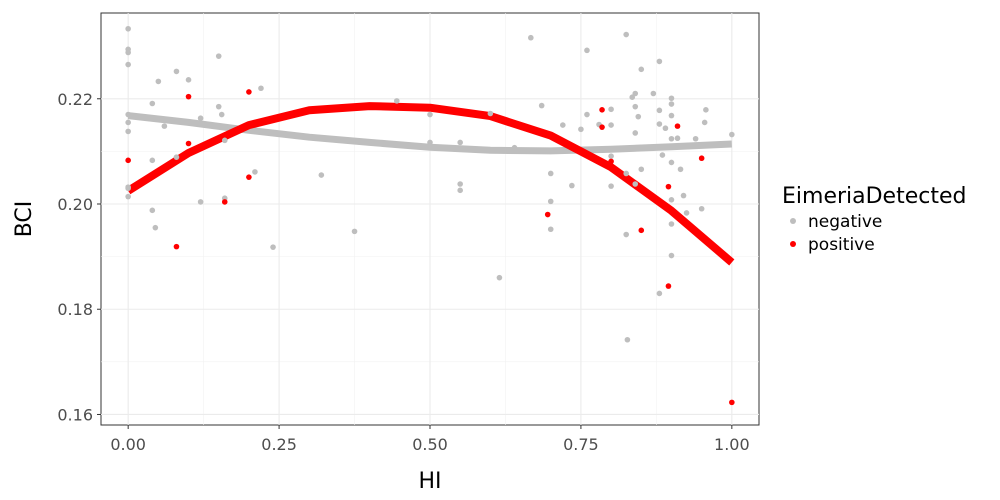 This screenshot has height=500, width=1000. I want to click on legend-title: EimeriaDetected, so click(874, 196).